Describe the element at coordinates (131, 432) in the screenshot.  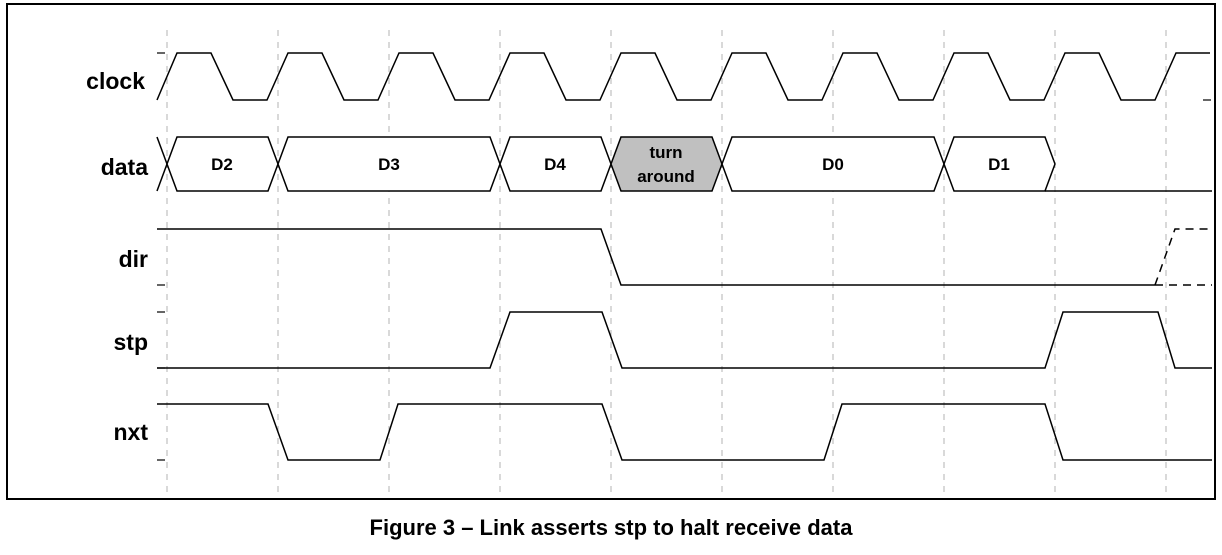
I see `nxt-label: nxt` at that location.